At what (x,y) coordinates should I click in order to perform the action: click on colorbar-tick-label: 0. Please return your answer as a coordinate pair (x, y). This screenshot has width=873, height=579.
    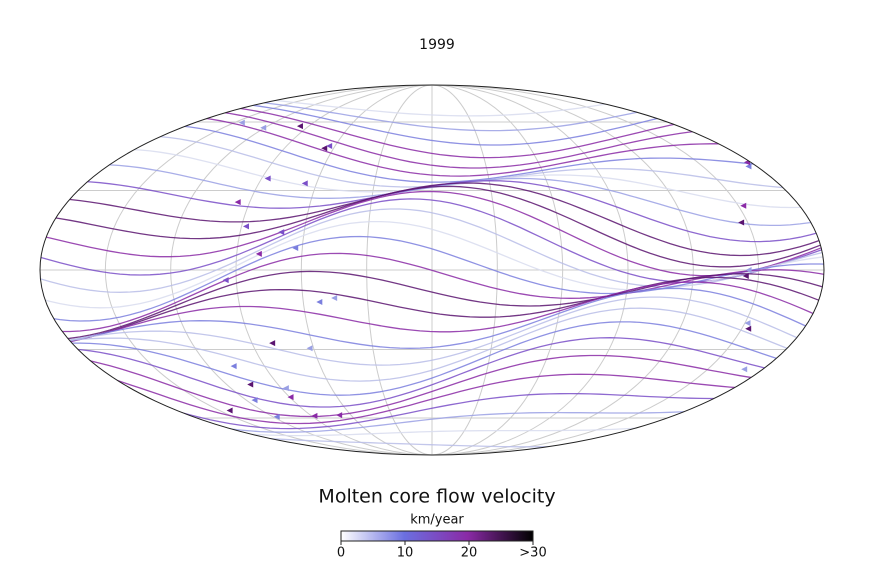
    Looking at the image, I should click on (341, 553).